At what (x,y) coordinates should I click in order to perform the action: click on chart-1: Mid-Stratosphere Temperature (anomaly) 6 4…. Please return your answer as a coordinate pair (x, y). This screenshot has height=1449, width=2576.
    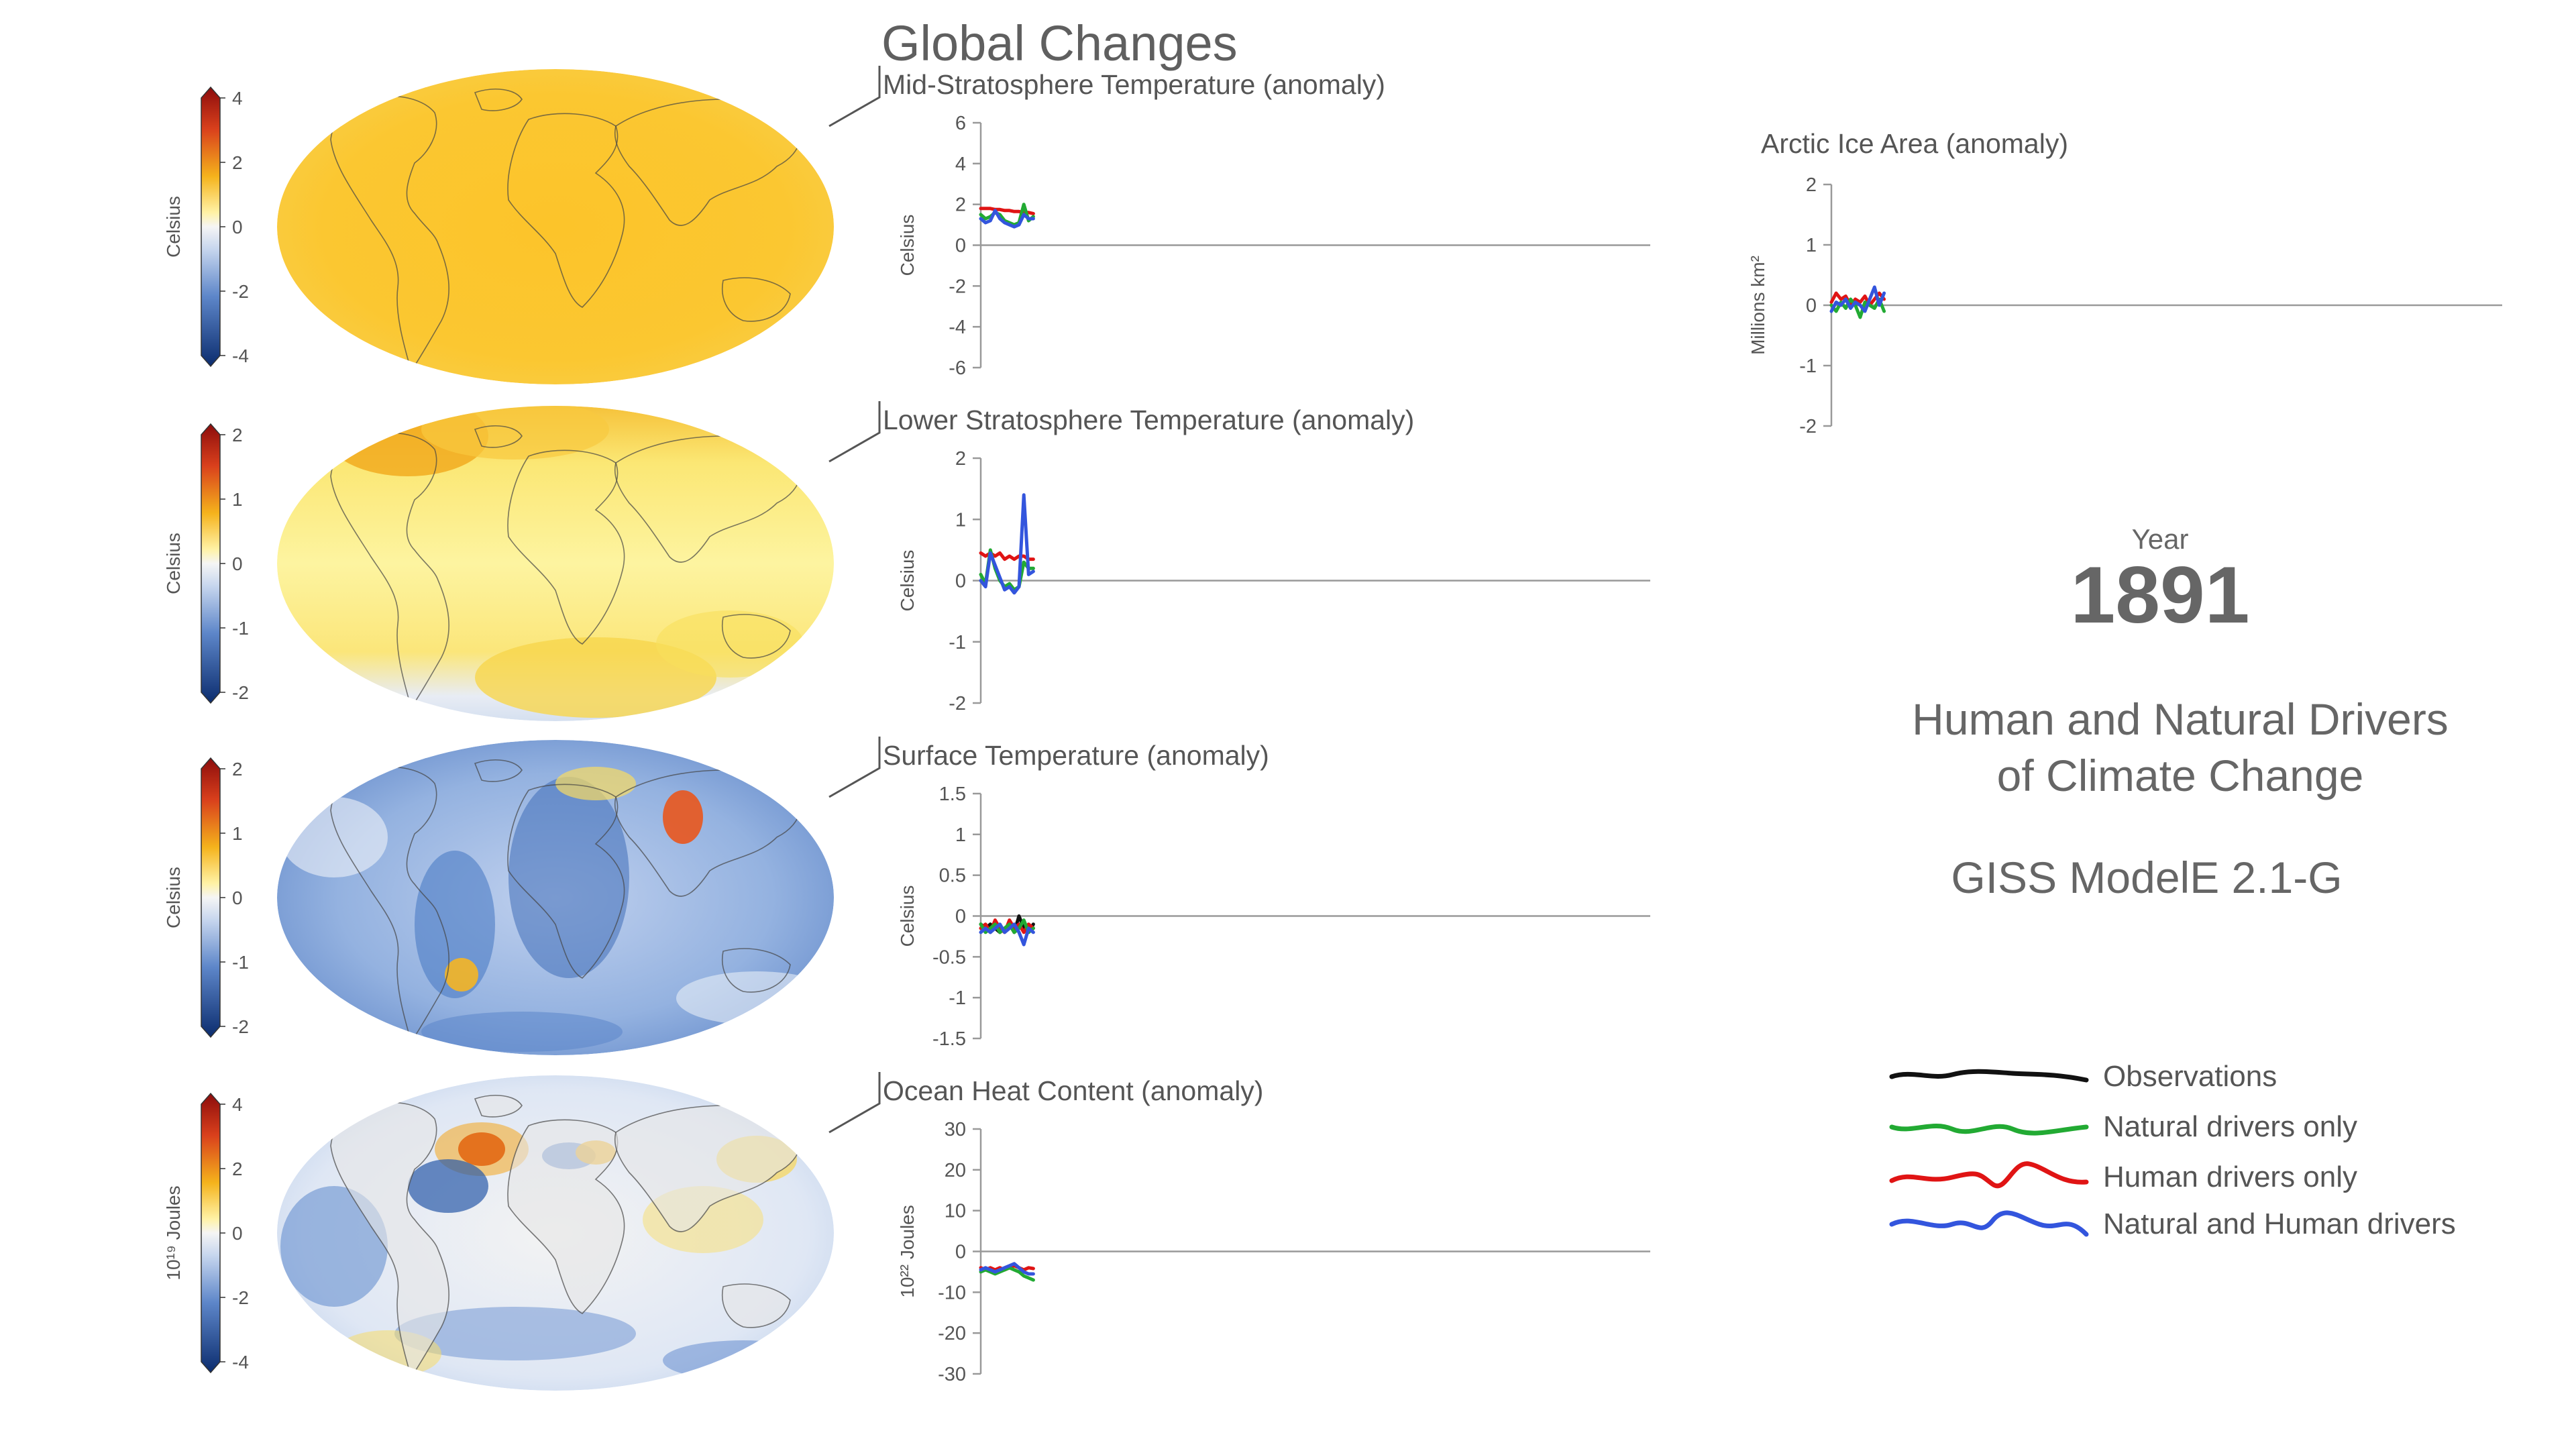
    Looking at the image, I should click on (1239, 222).